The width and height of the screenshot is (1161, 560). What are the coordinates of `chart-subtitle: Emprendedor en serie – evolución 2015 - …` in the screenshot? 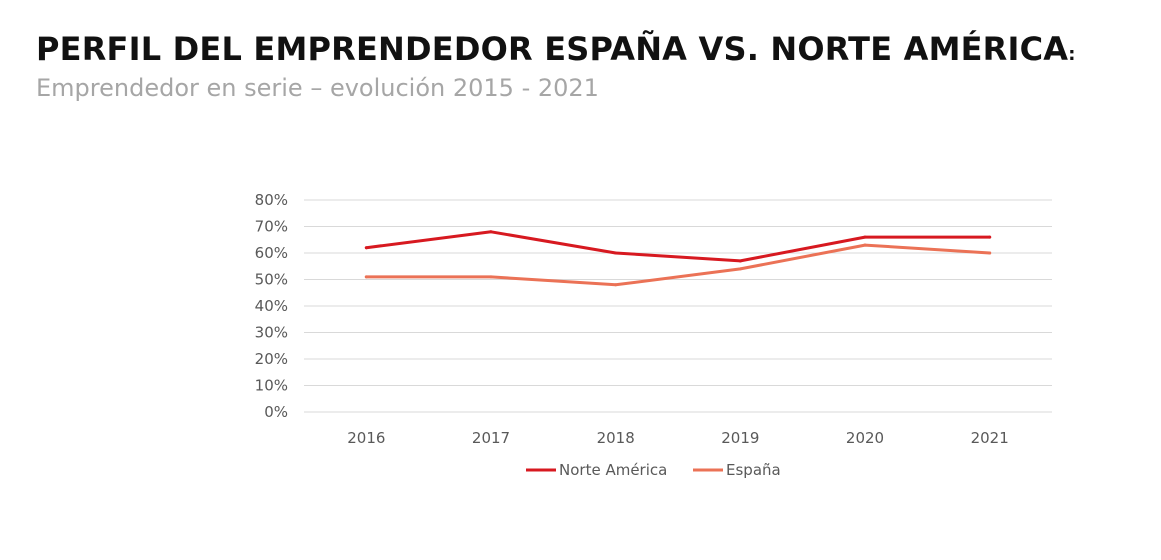 It's located at (317, 88).